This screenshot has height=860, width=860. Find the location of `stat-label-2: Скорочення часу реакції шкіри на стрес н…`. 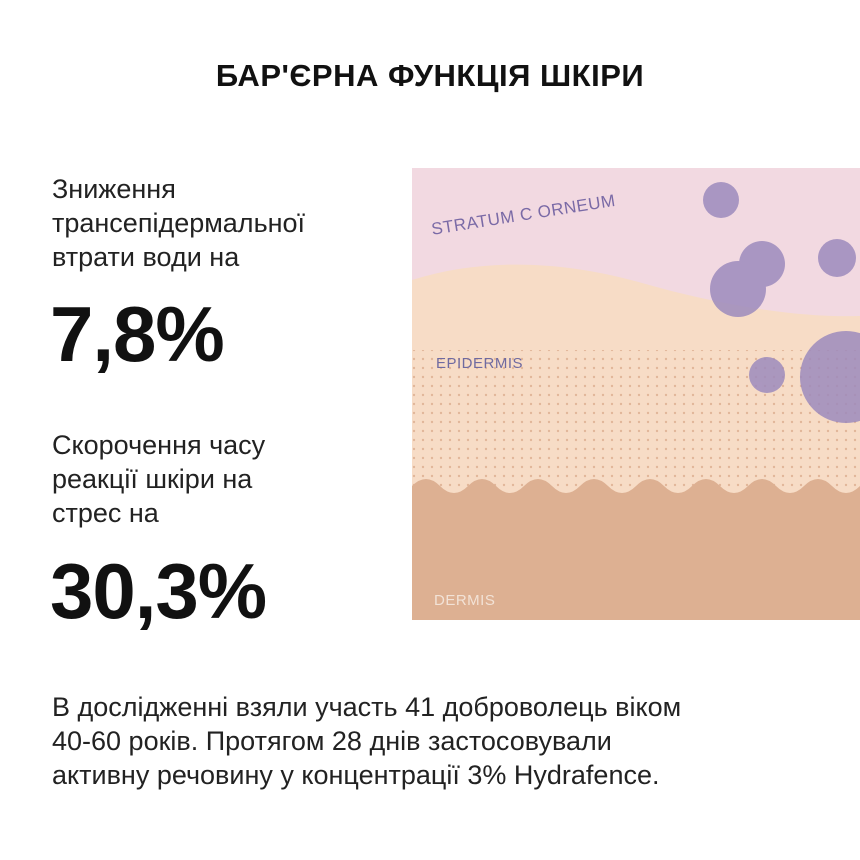

stat-label-2: Скорочення часу реакції шкіри на стрес н… is located at coordinates (222, 479).